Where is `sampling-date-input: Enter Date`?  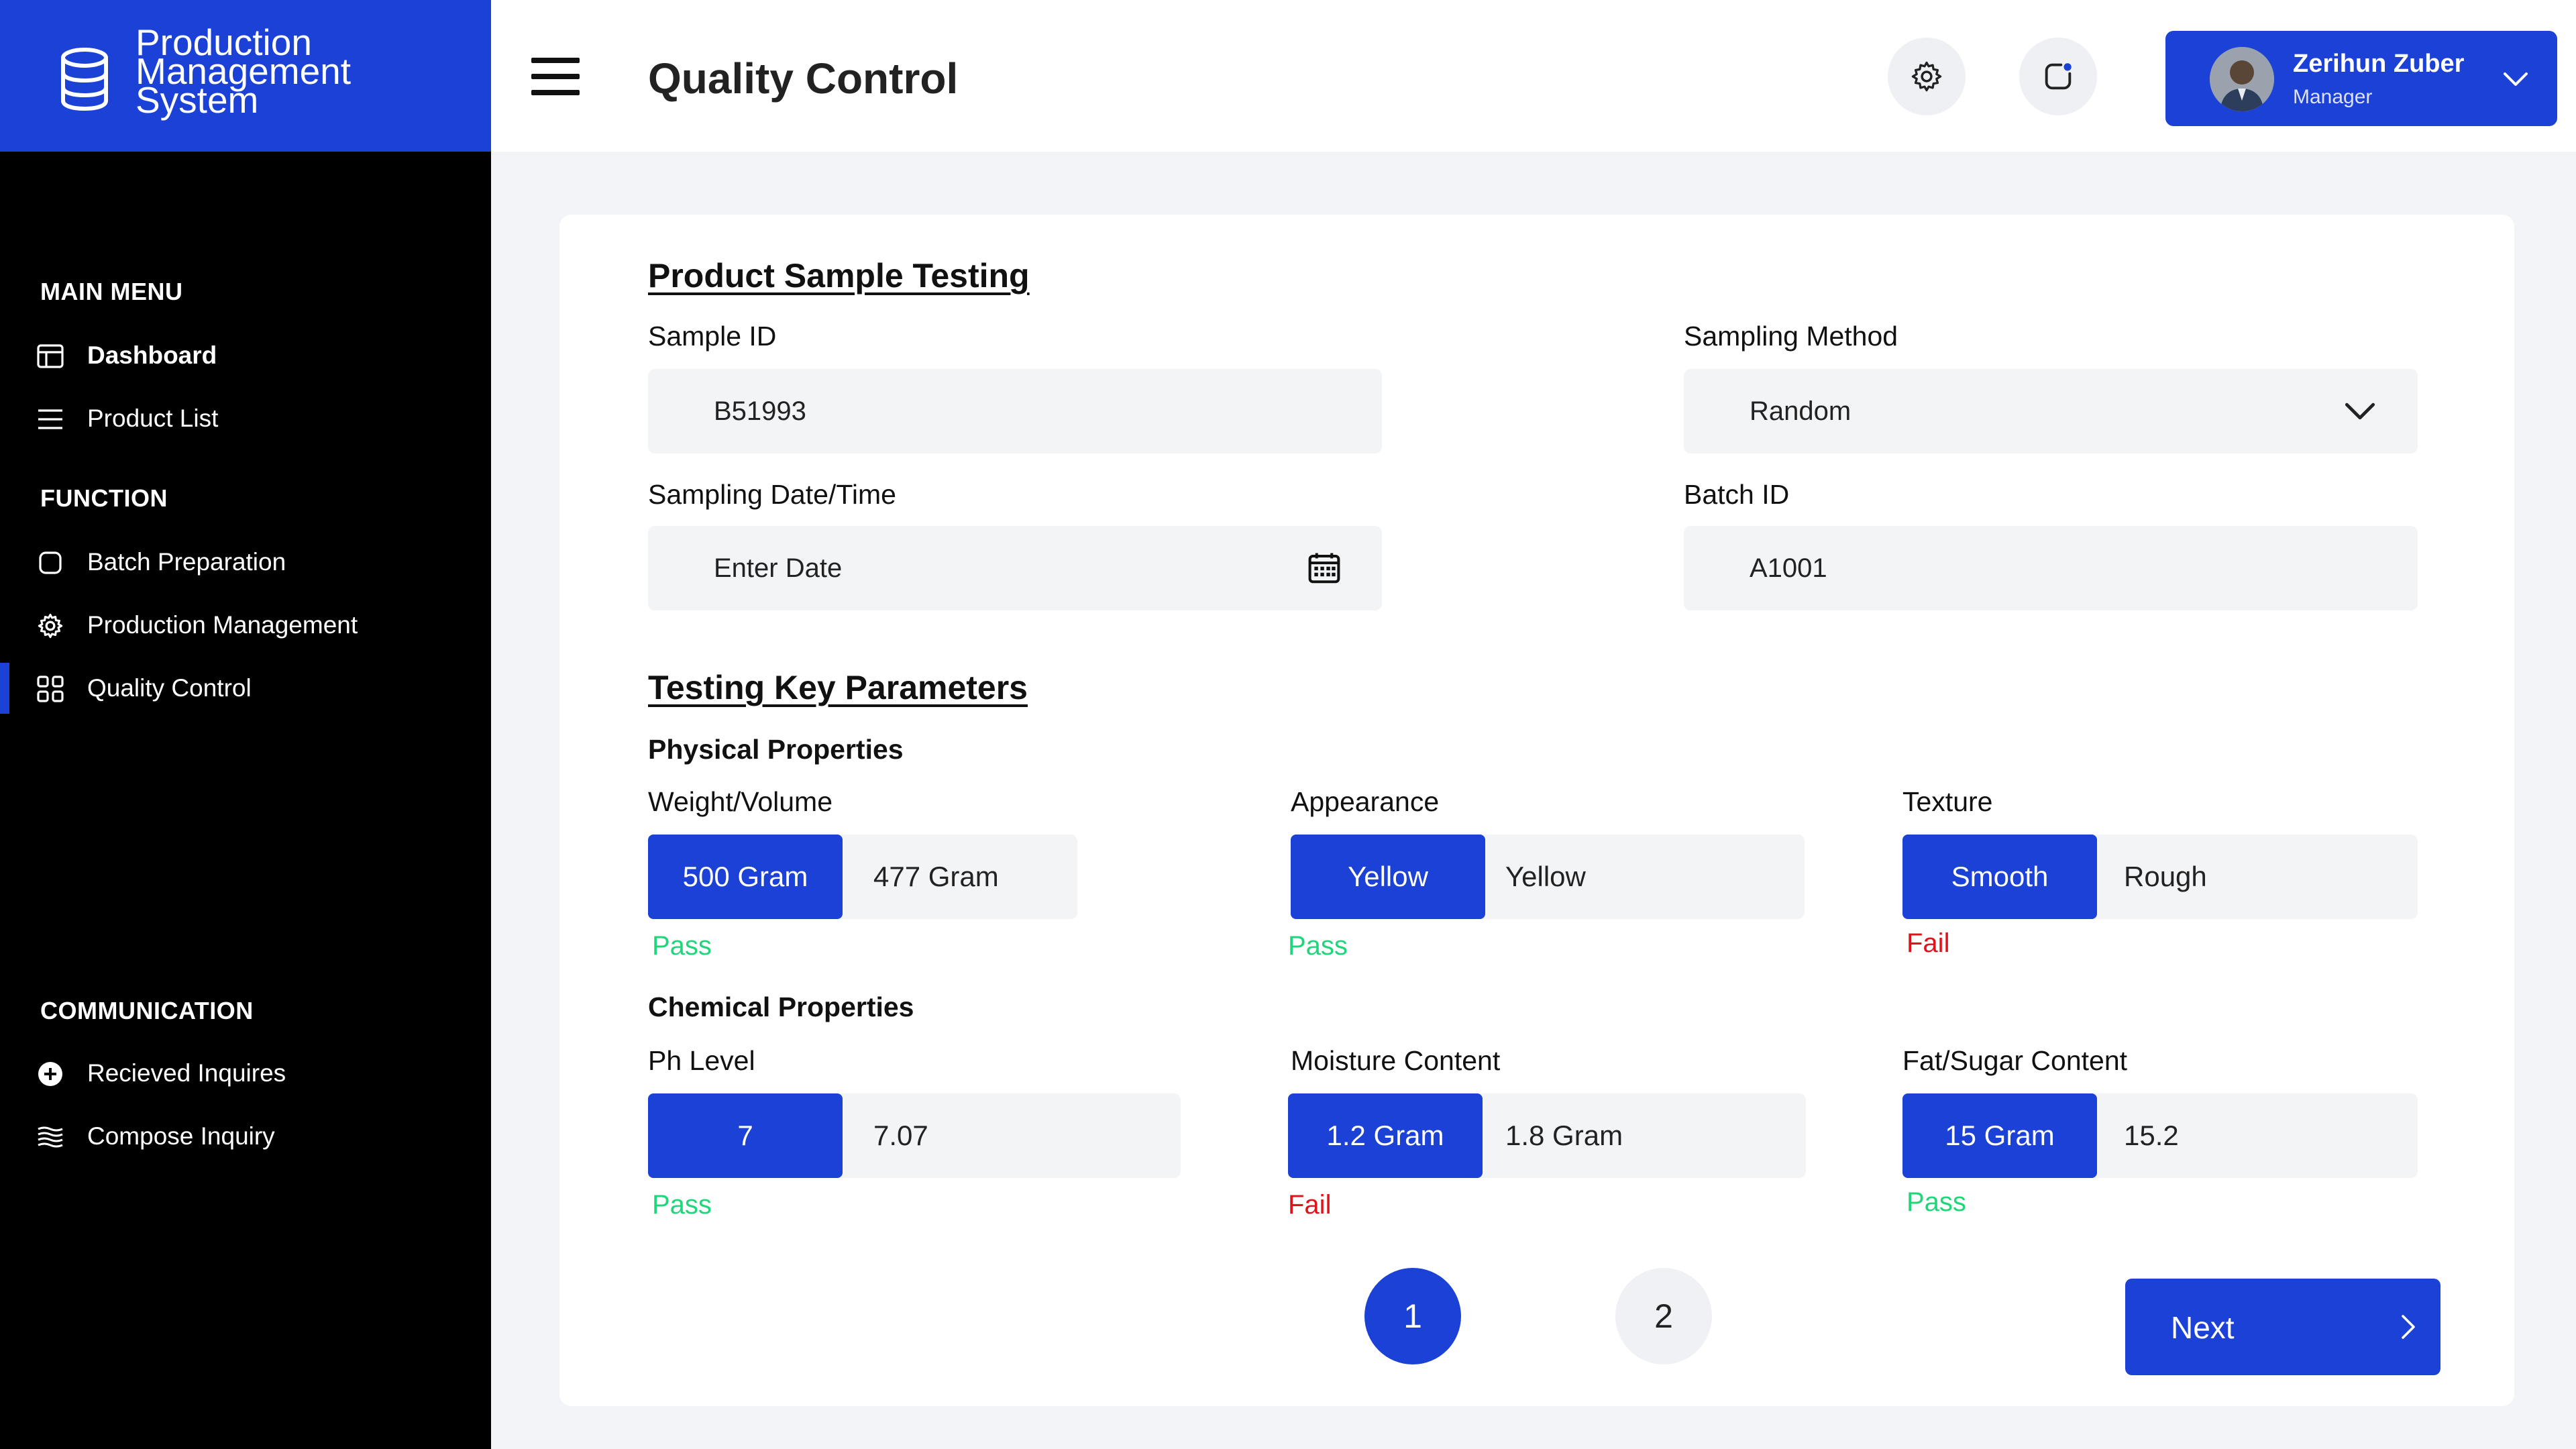
sampling-date-input: Enter Date is located at coordinates (1015, 568).